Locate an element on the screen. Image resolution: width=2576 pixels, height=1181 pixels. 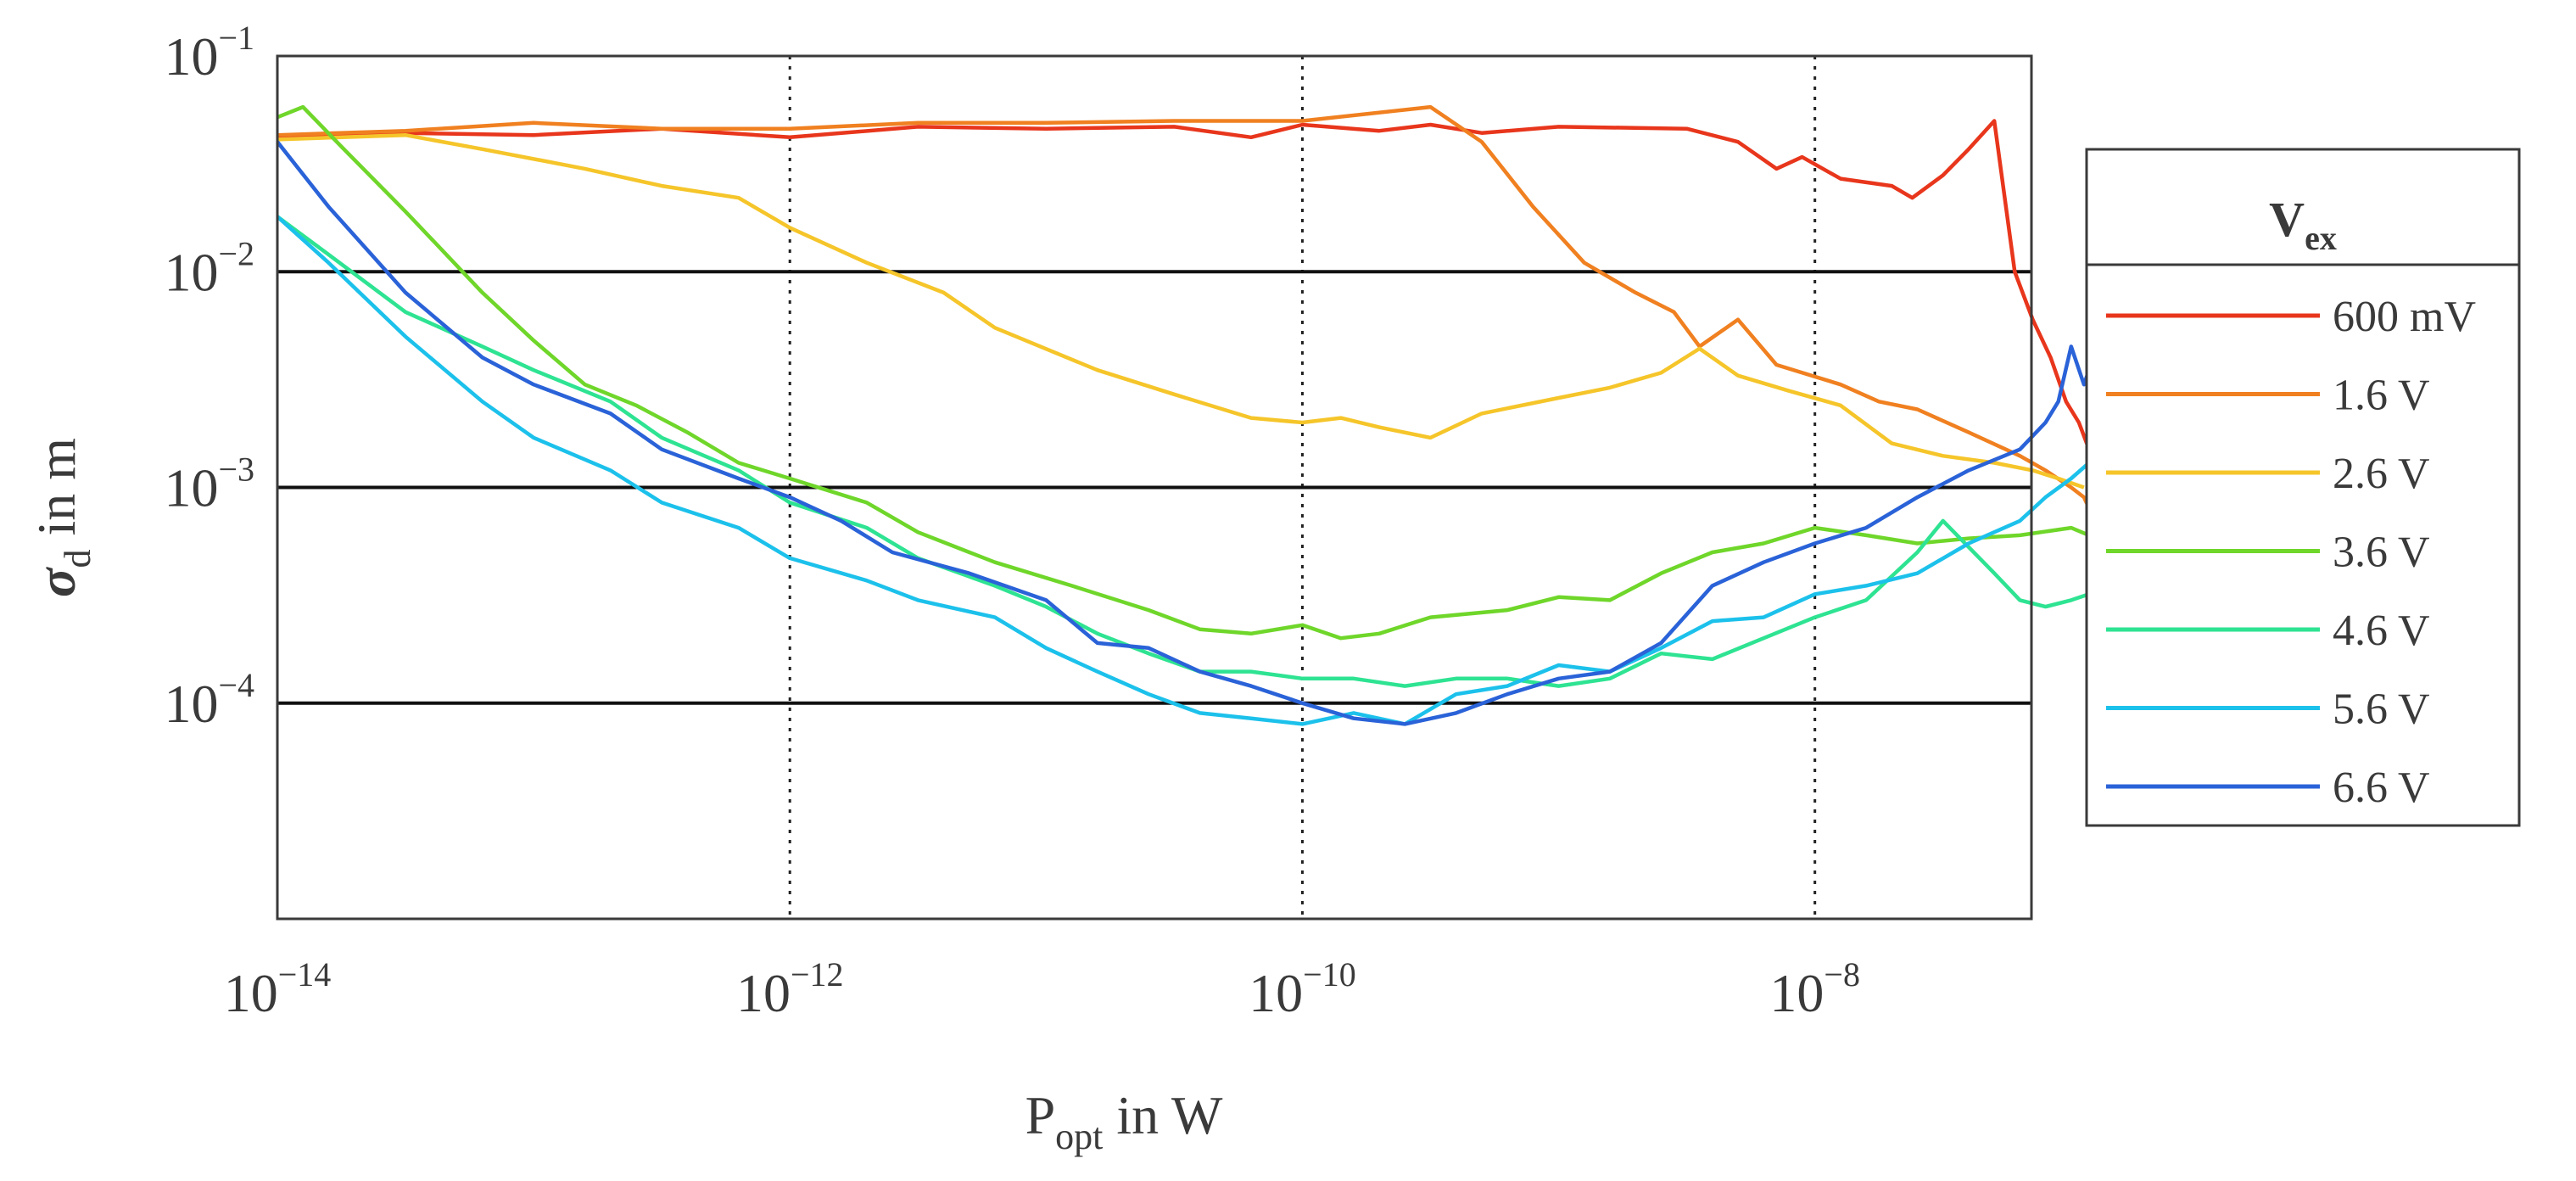
legend-label: 4.6 V is located at coordinates (2381, 631).